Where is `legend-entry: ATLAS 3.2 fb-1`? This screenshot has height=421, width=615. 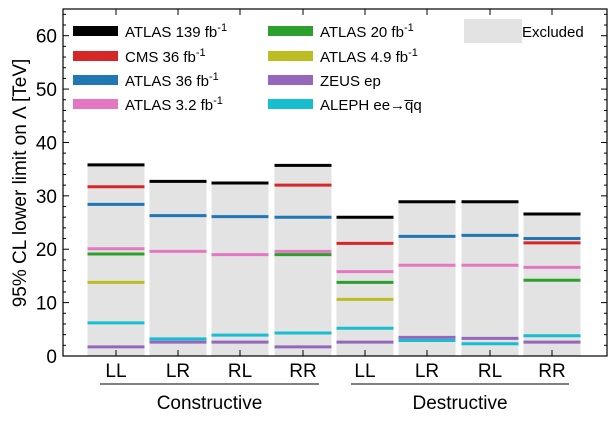 legend-entry: ATLAS 3.2 fb-1 is located at coordinates (148, 104).